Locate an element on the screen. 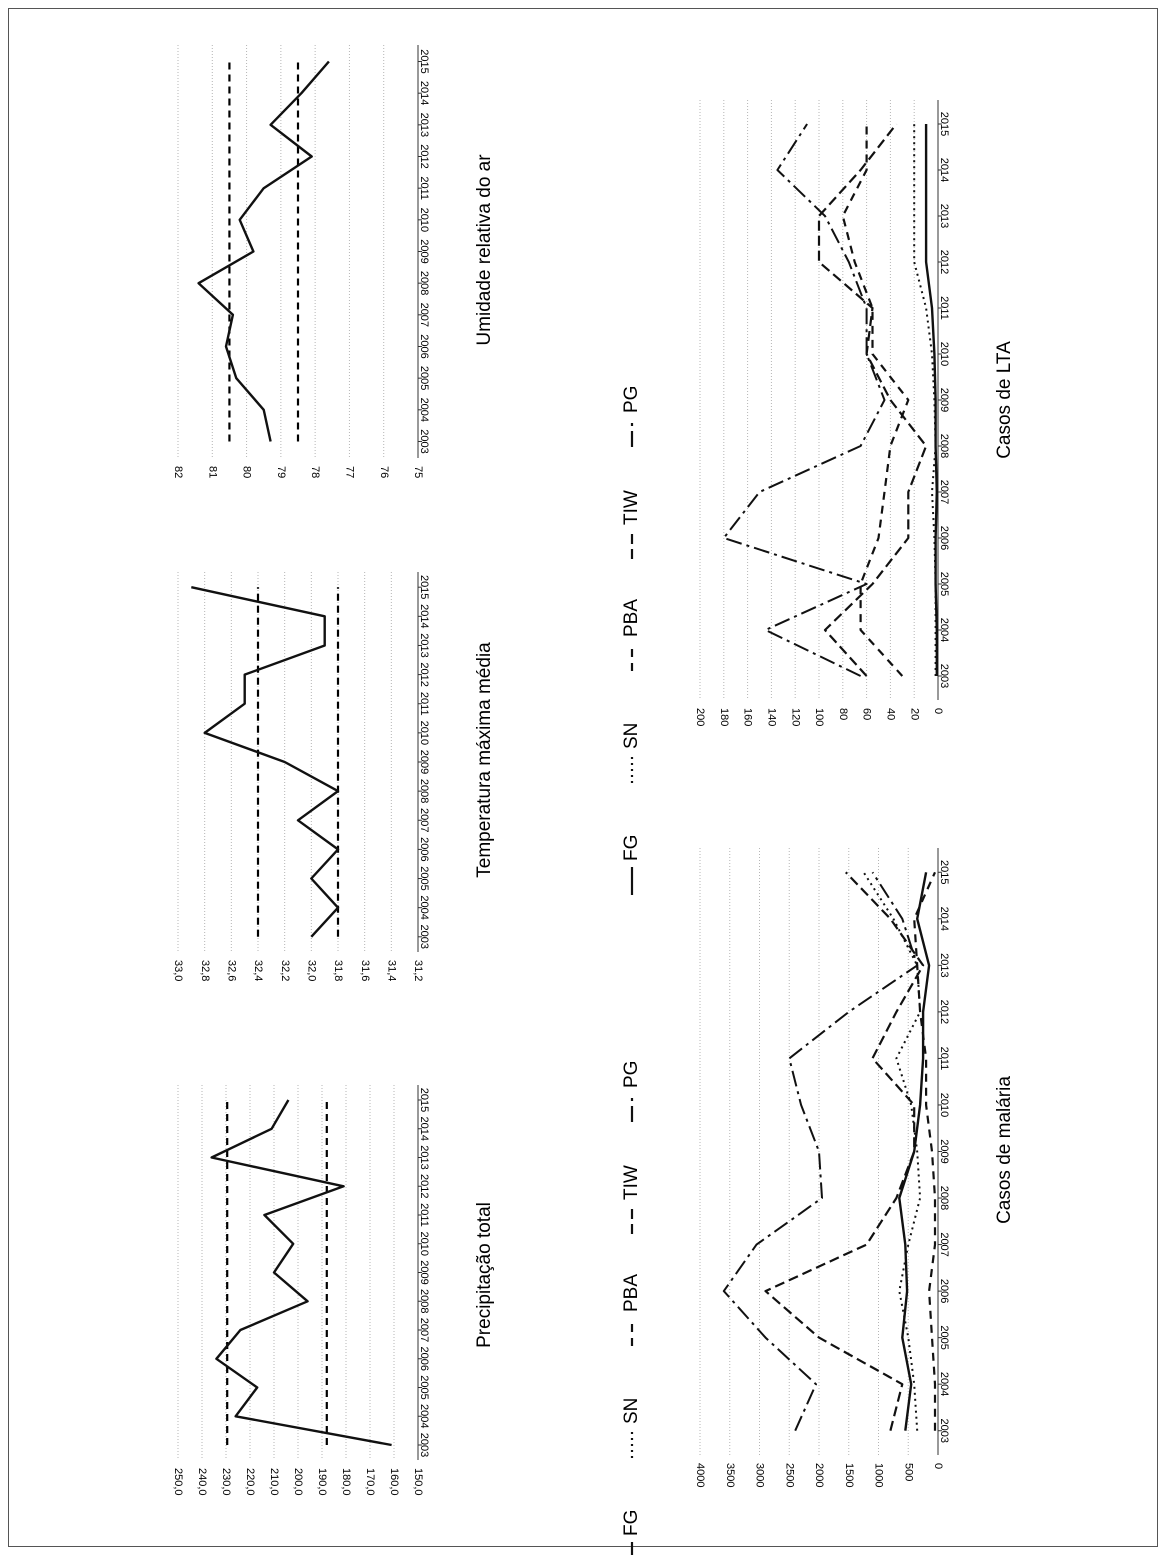 The width and height of the screenshot is (1166, 1555). value-tick-label: 200,0 is located at coordinates (298, 1482).